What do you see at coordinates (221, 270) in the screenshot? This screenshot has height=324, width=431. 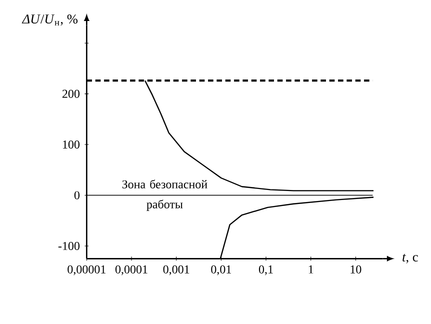 I see `x-tick-label: 0,01` at bounding box center [221, 270].